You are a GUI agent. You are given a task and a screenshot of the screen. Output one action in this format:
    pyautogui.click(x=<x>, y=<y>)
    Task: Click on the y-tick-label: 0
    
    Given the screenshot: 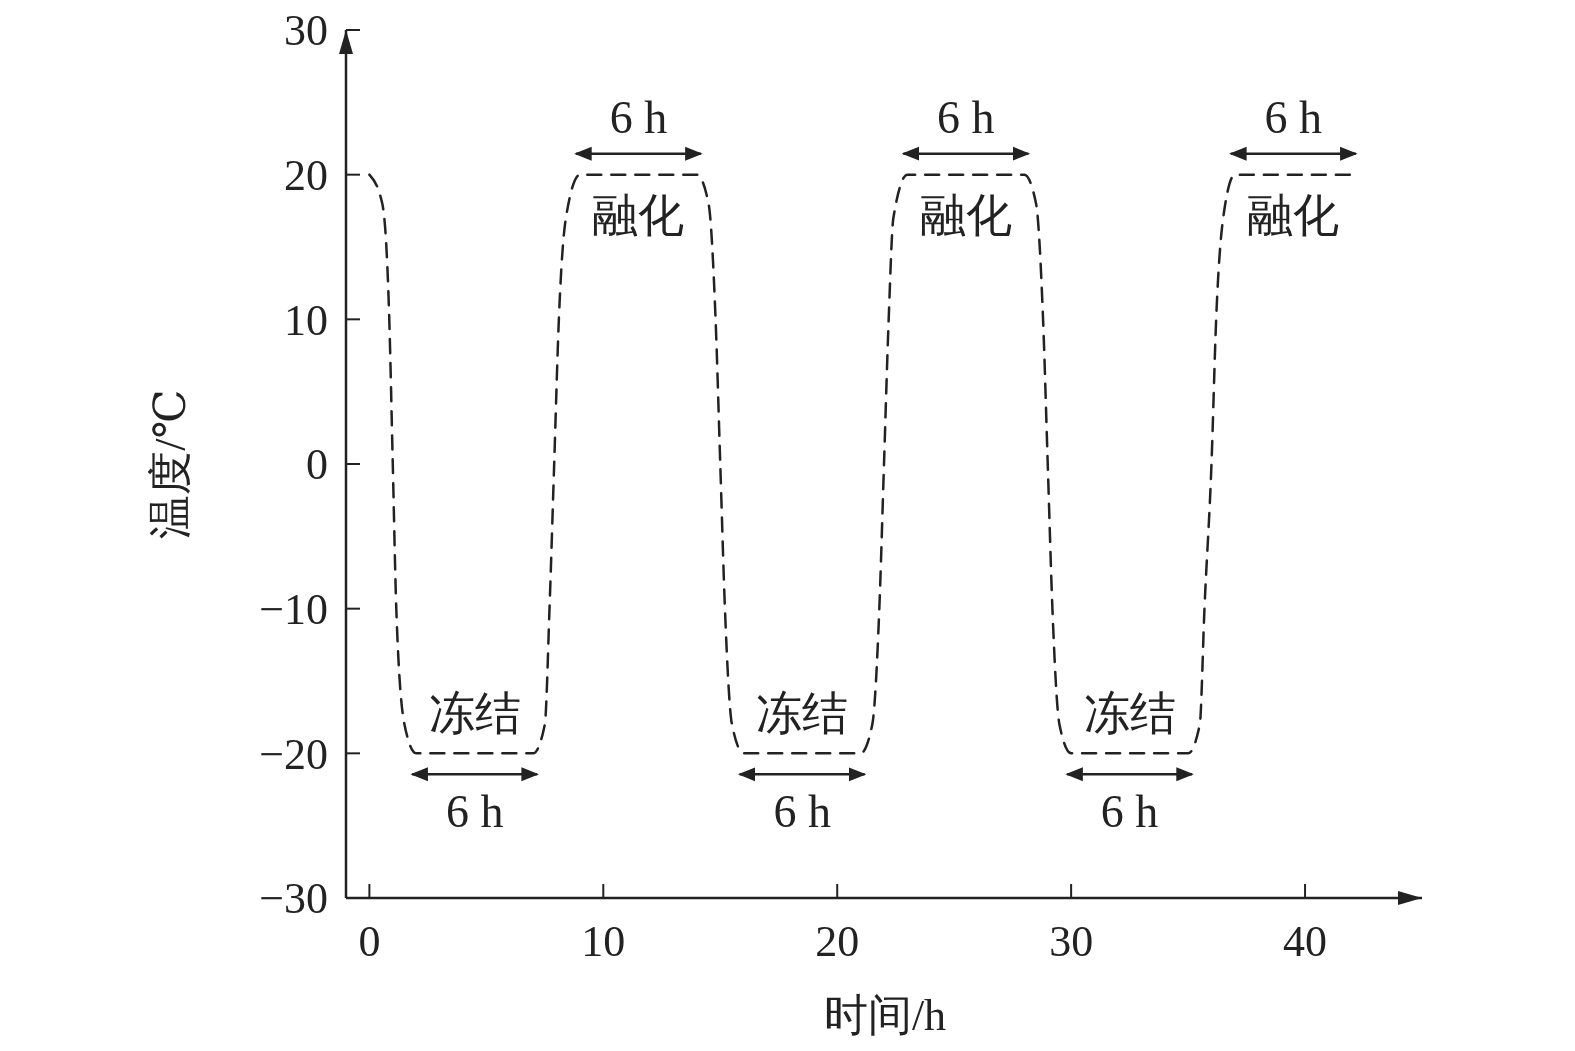 What is the action you would take?
    pyautogui.click(x=317, y=465)
    